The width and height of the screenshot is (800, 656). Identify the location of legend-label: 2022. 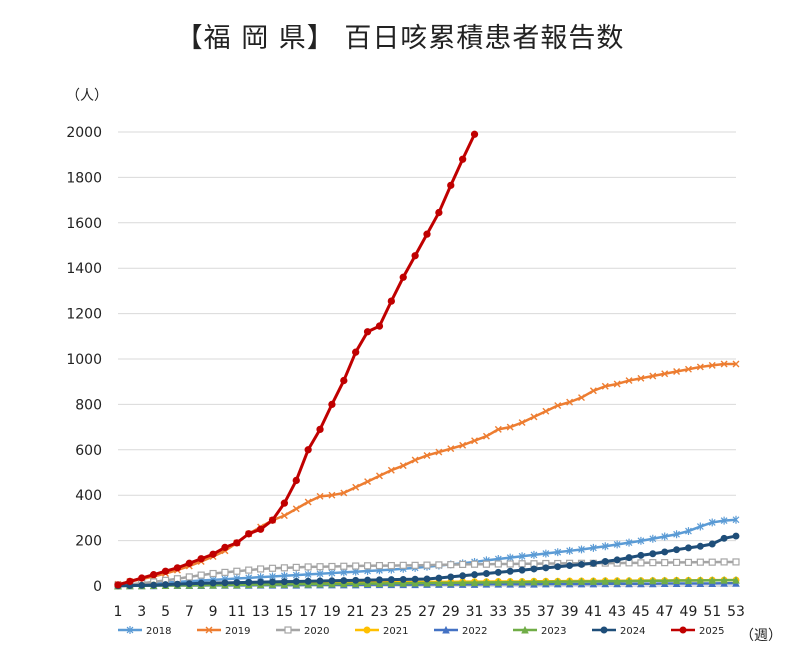
(474, 631).